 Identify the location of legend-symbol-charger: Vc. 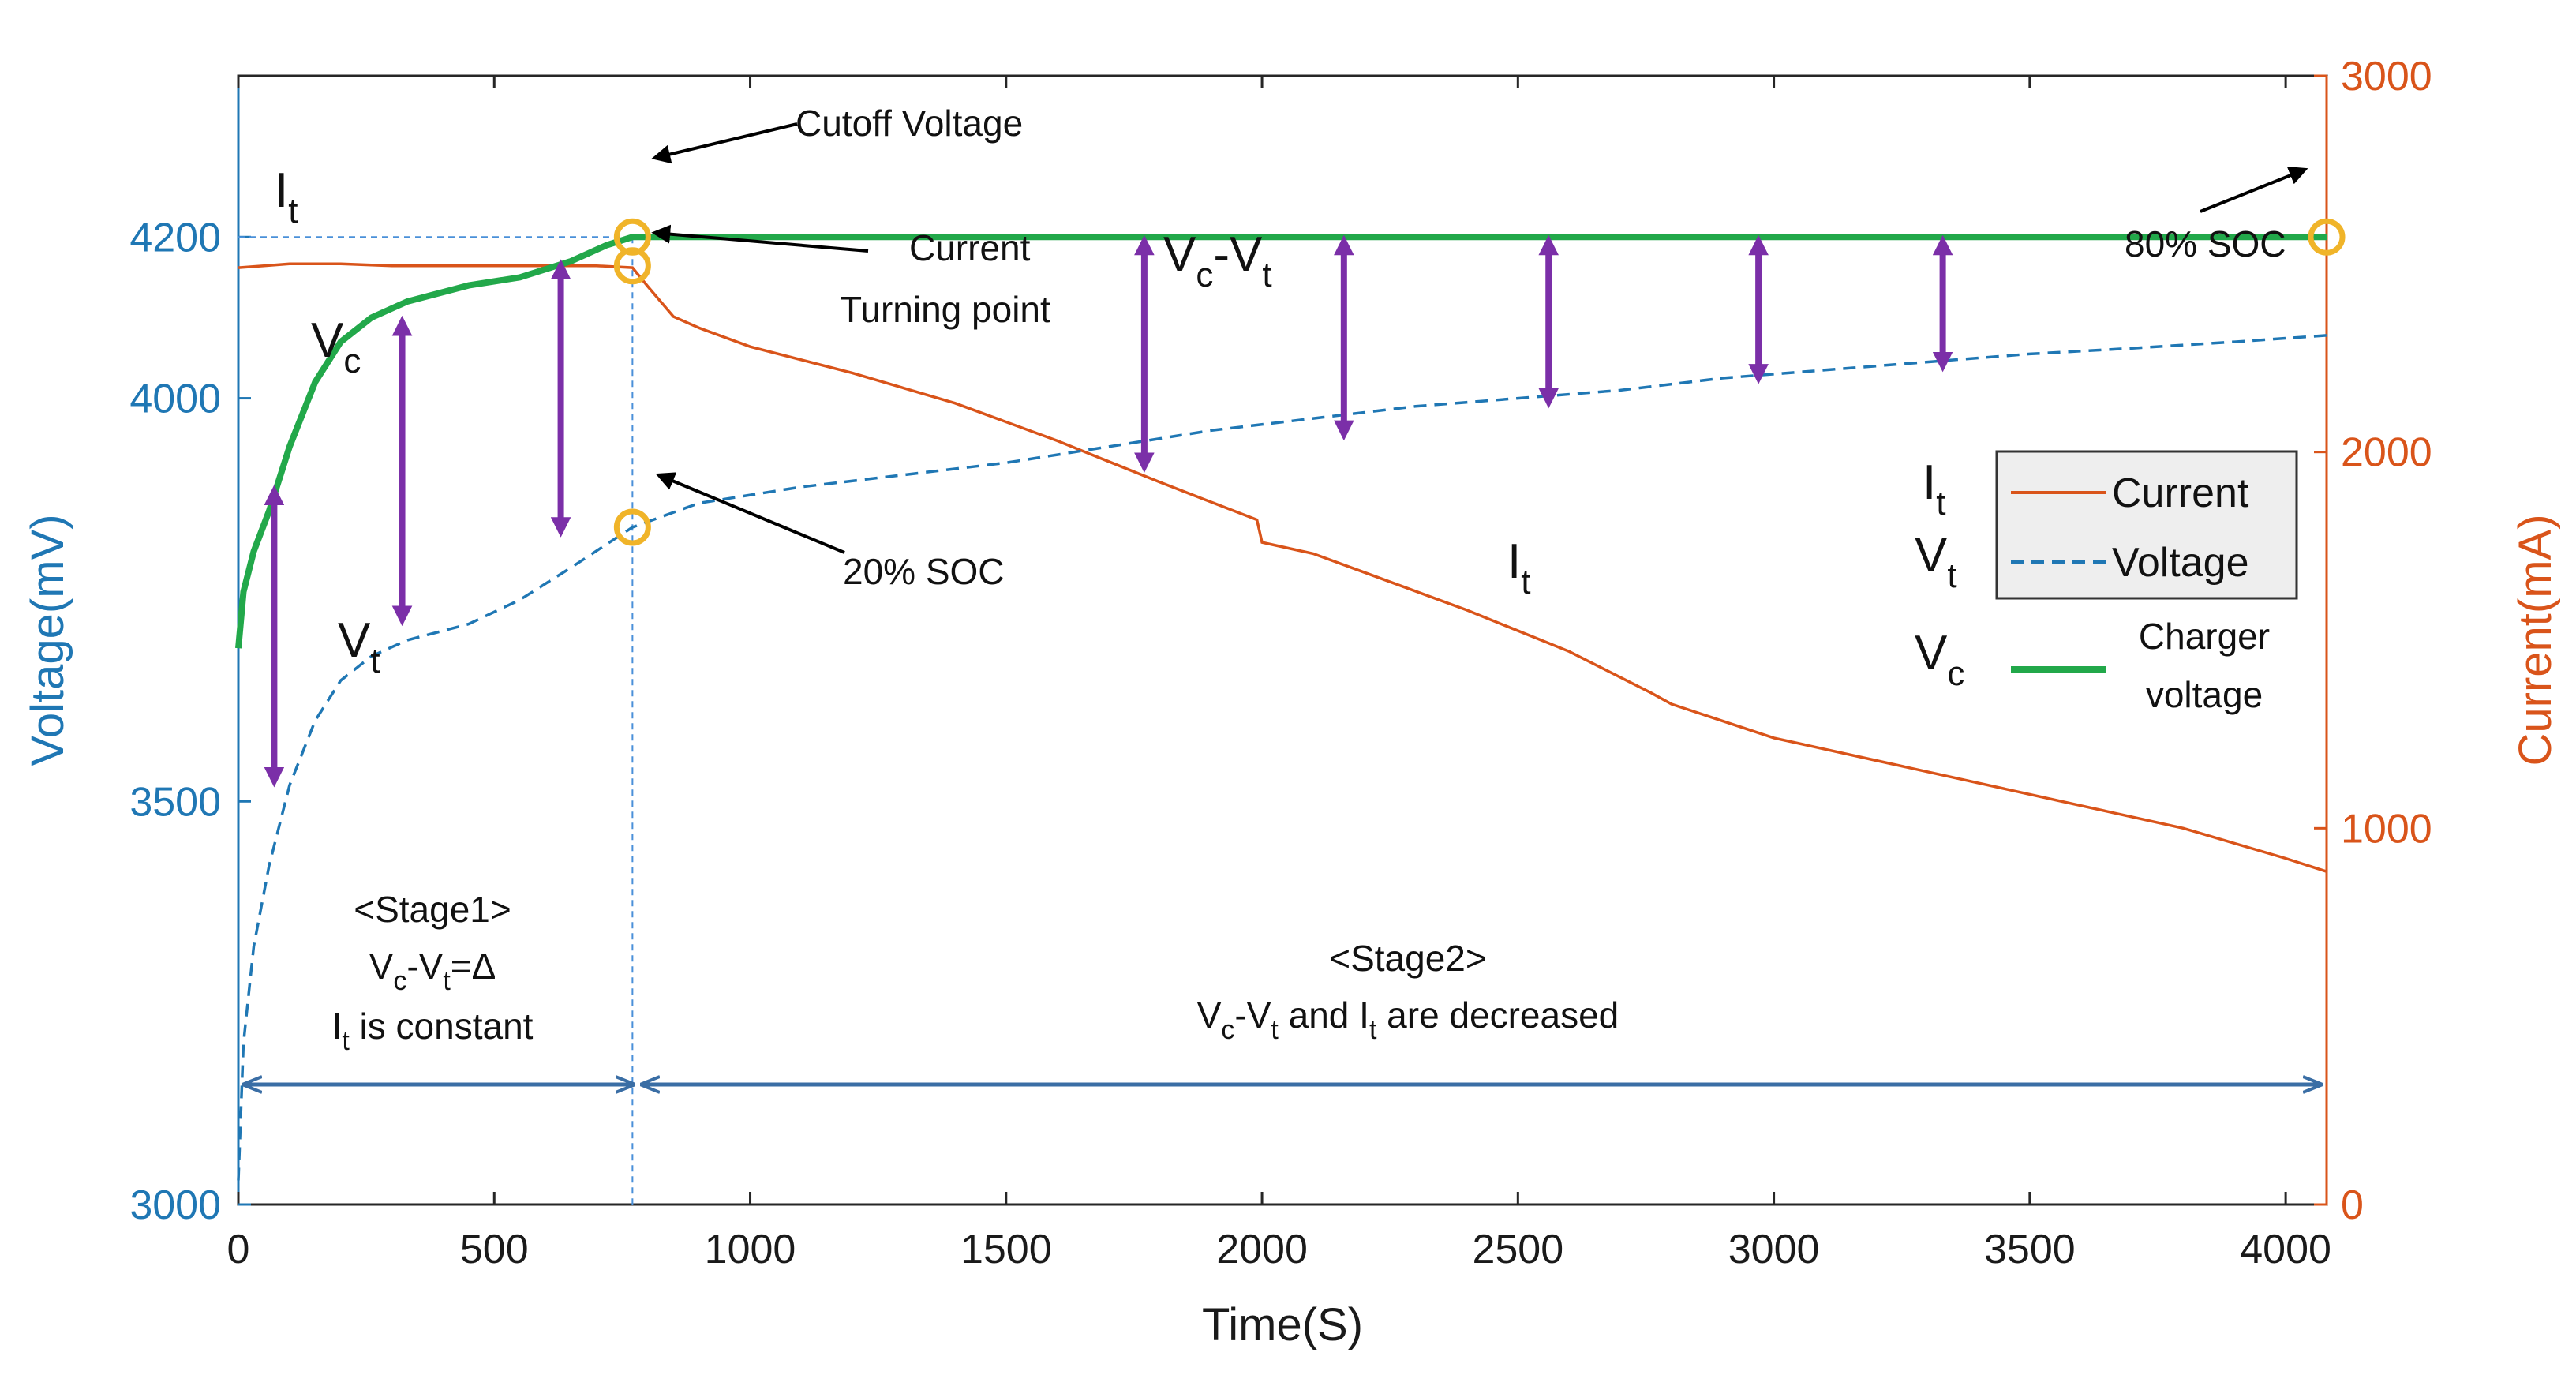
(1939, 660).